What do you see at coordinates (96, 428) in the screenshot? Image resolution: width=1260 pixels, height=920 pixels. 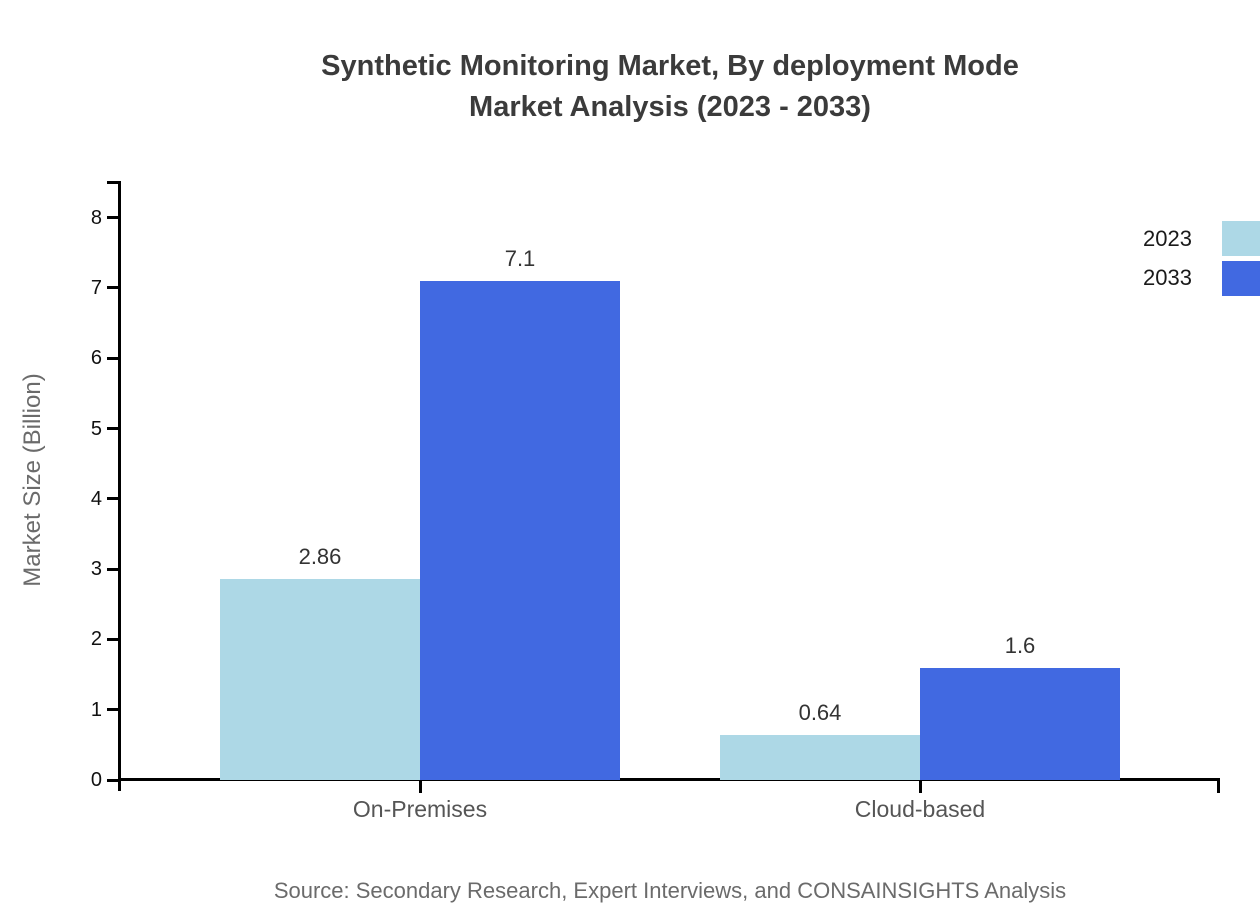 I see `y-tick-label: 5` at bounding box center [96, 428].